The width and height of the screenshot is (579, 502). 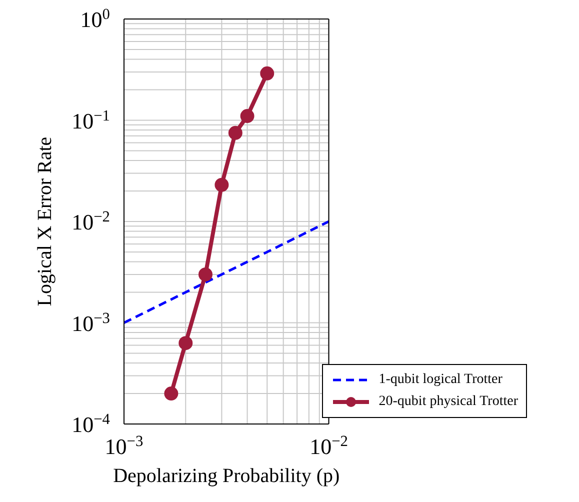 I want to click on y-tick-label: 10$^{−2}$, so click(x=91, y=221).